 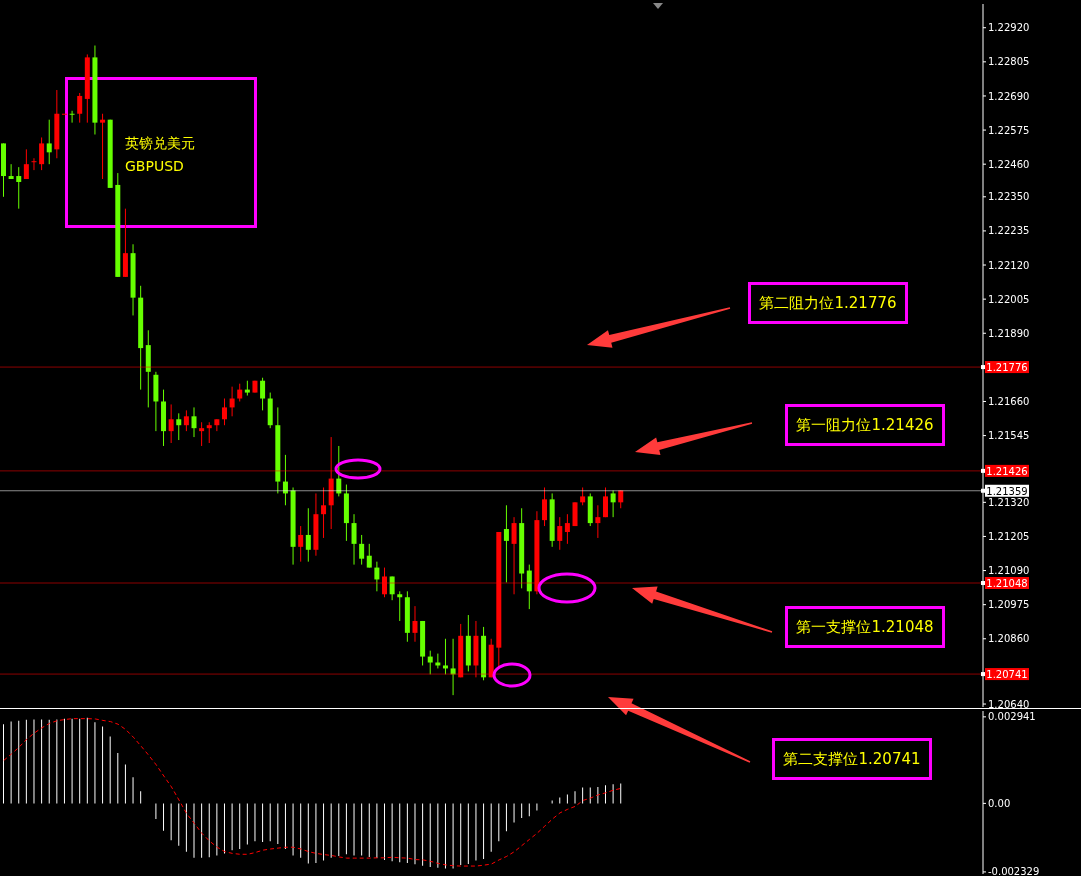 What do you see at coordinates (1009, 62) in the screenshot?
I see `y-tick-label: 1.22805` at bounding box center [1009, 62].